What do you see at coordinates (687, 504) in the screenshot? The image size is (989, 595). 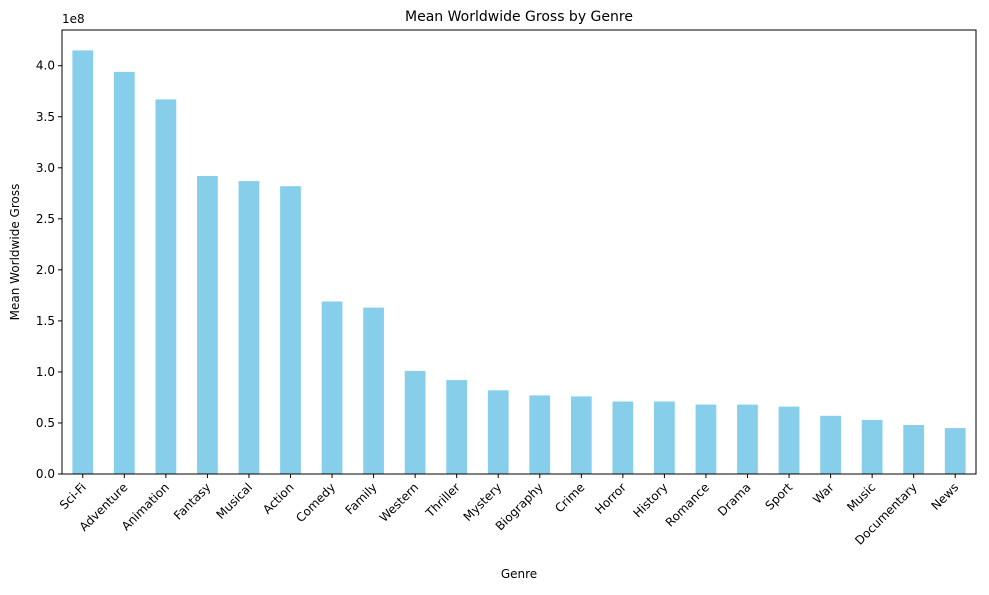 I see `x-tick-label: Romance` at bounding box center [687, 504].